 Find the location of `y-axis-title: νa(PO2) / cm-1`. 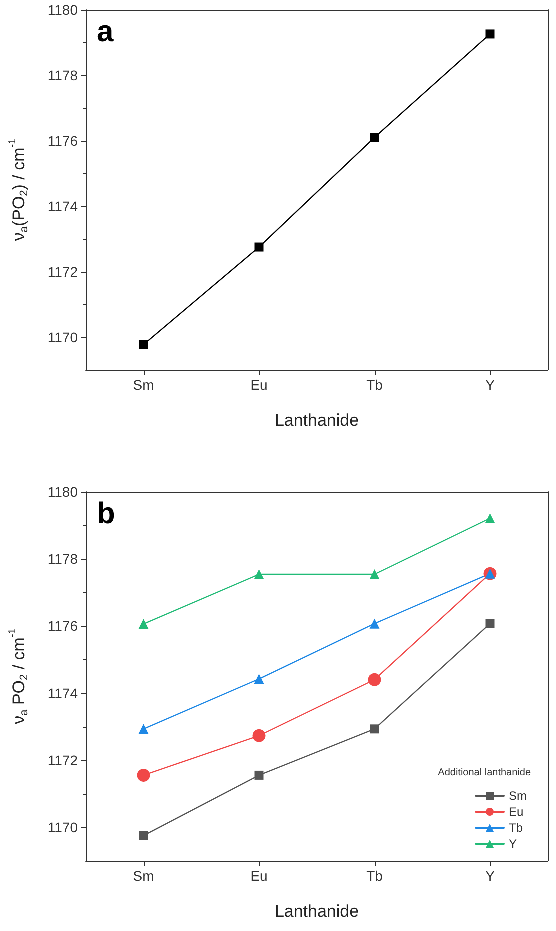

y-axis-title: νa(PO2) / cm-1 is located at coordinates (19, 190).